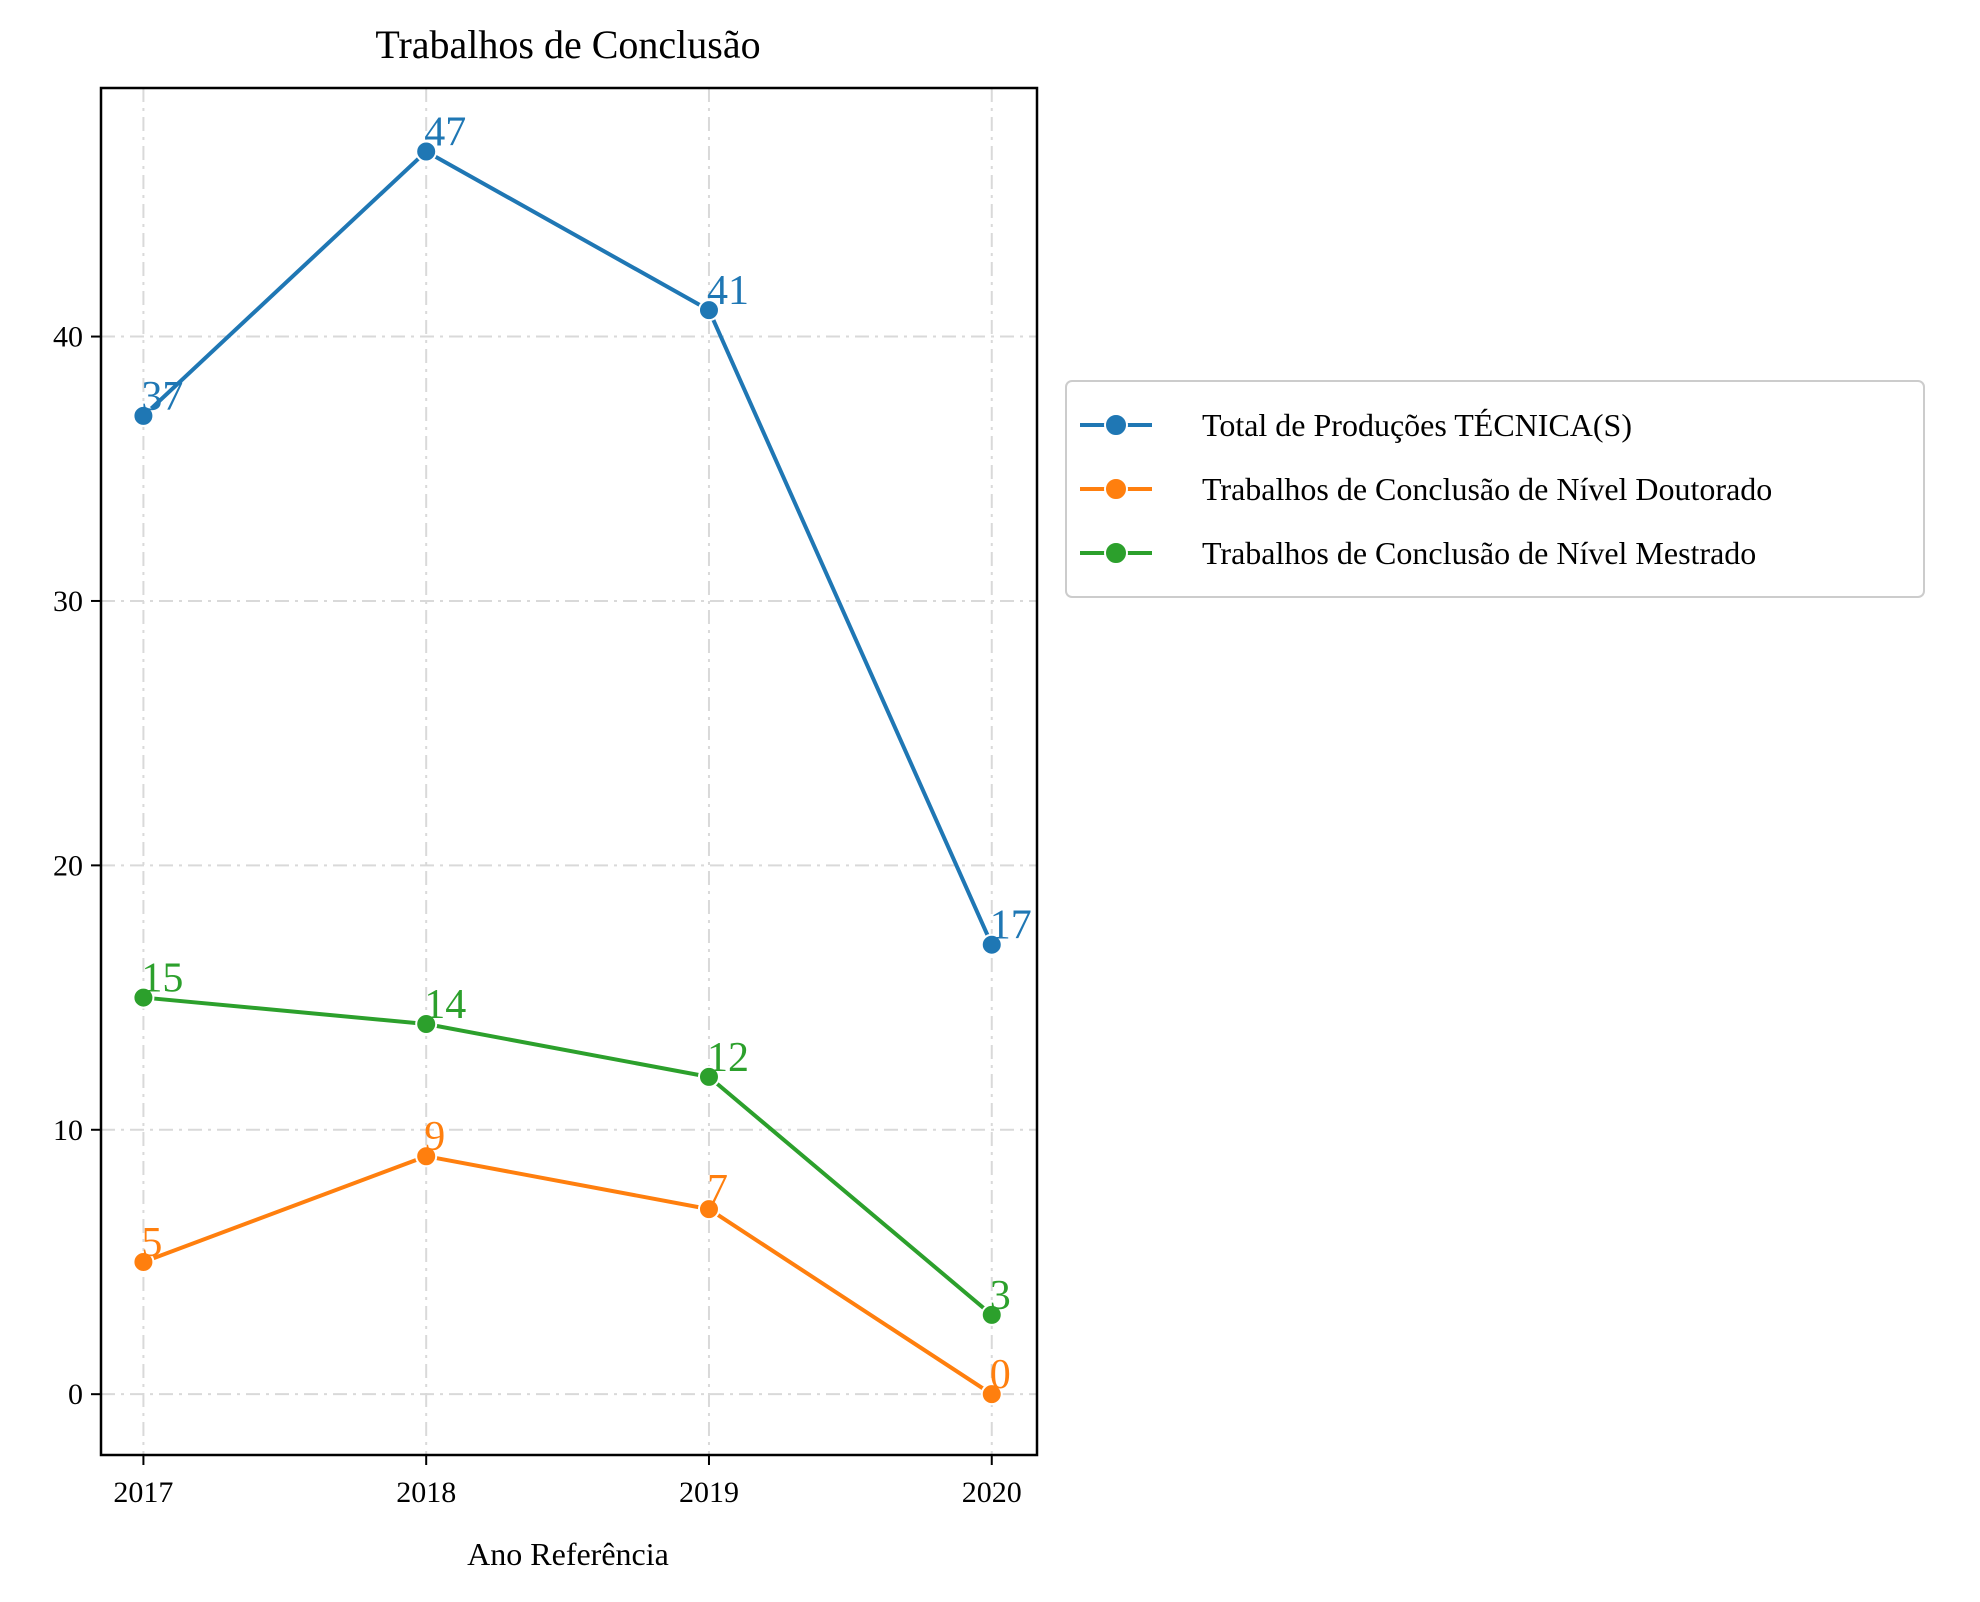 This screenshot has height=1602, width=1980. What do you see at coordinates (1417, 425) in the screenshot?
I see `legend-label: Total de Produções TÉCNICA(S)` at bounding box center [1417, 425].